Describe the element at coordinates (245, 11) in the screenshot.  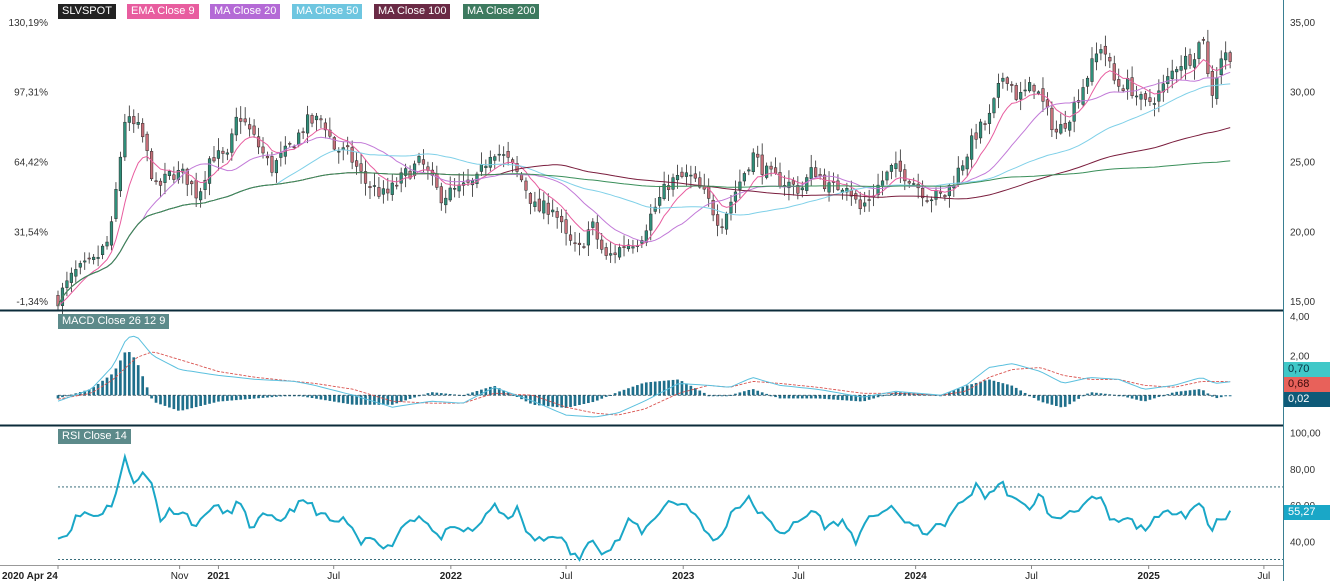
I see `legend-ma20: MA Close 20` at that location.